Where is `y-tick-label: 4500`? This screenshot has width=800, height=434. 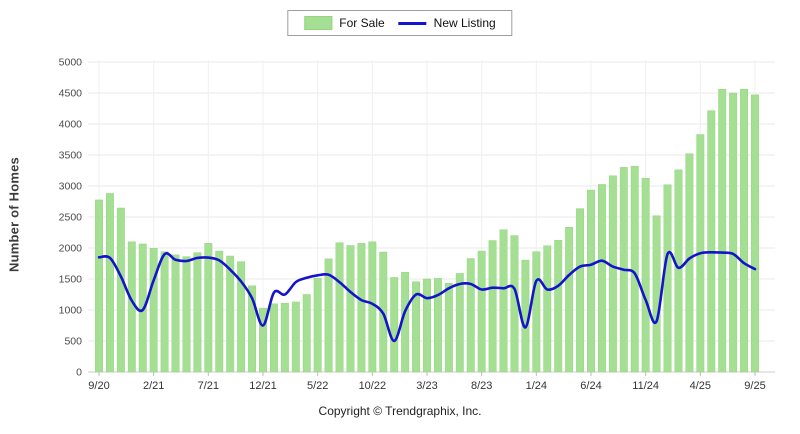 y-tick-label: 4500 is located at coordinates (71, 94).